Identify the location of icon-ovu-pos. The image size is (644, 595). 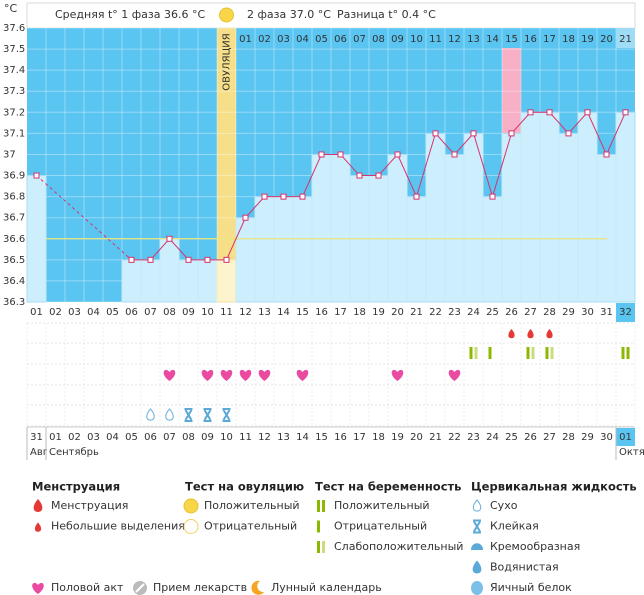
(191, 506).